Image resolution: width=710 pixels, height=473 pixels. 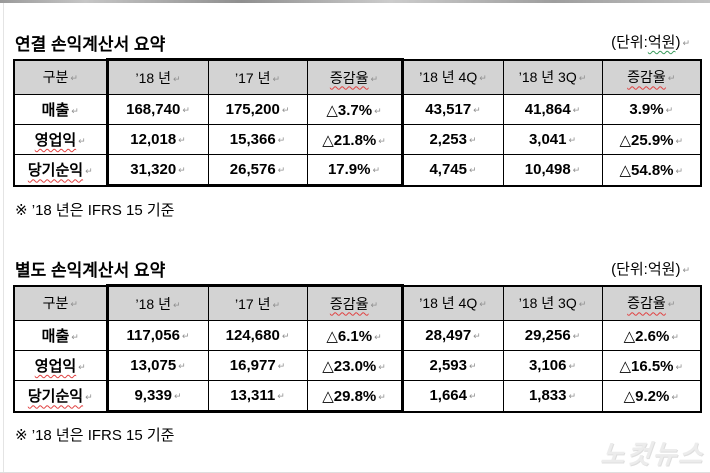 I want to click on section-title-separate: 별도 손익계산서 요약, so click(x=90, y=270).